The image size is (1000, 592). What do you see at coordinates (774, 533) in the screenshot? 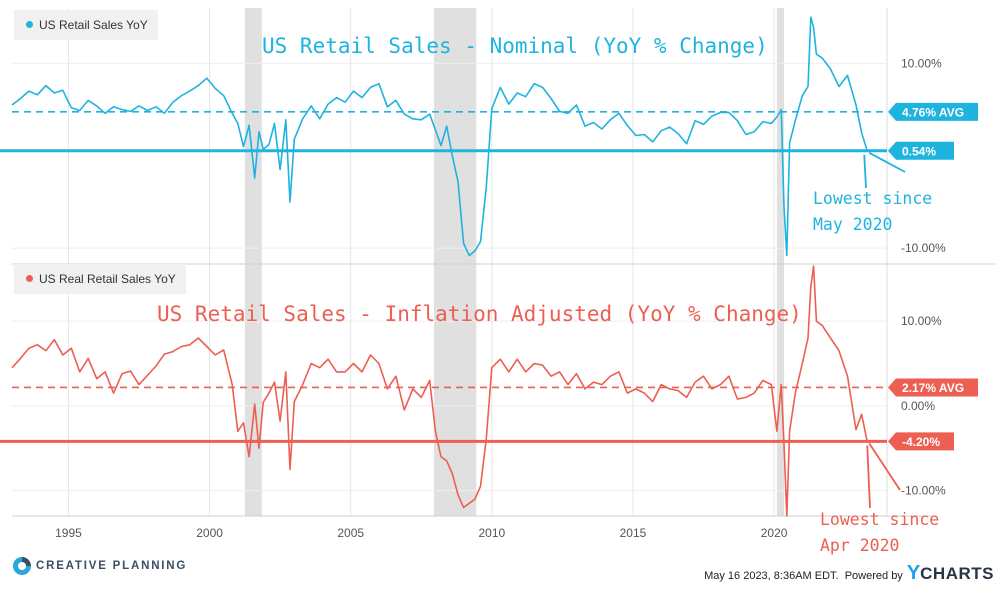
I see `x-tick-label-5: 2020` at bounding box center [774, 533].